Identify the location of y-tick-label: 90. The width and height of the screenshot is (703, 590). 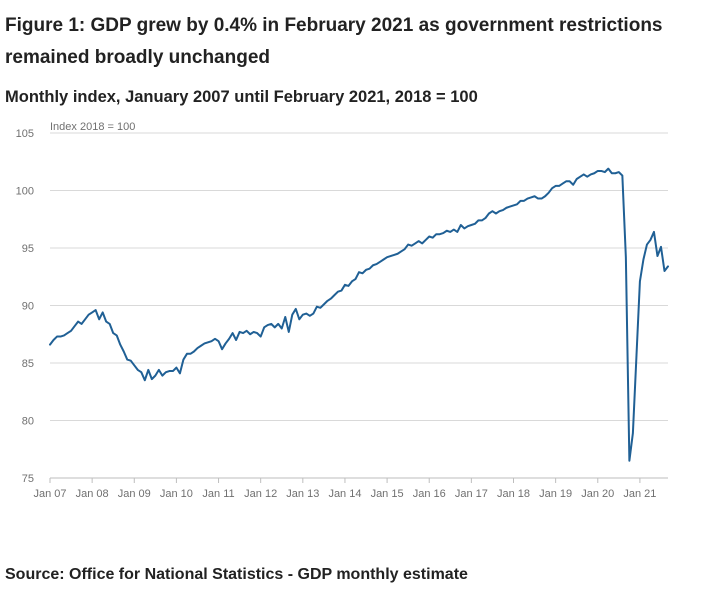
(28, 307).